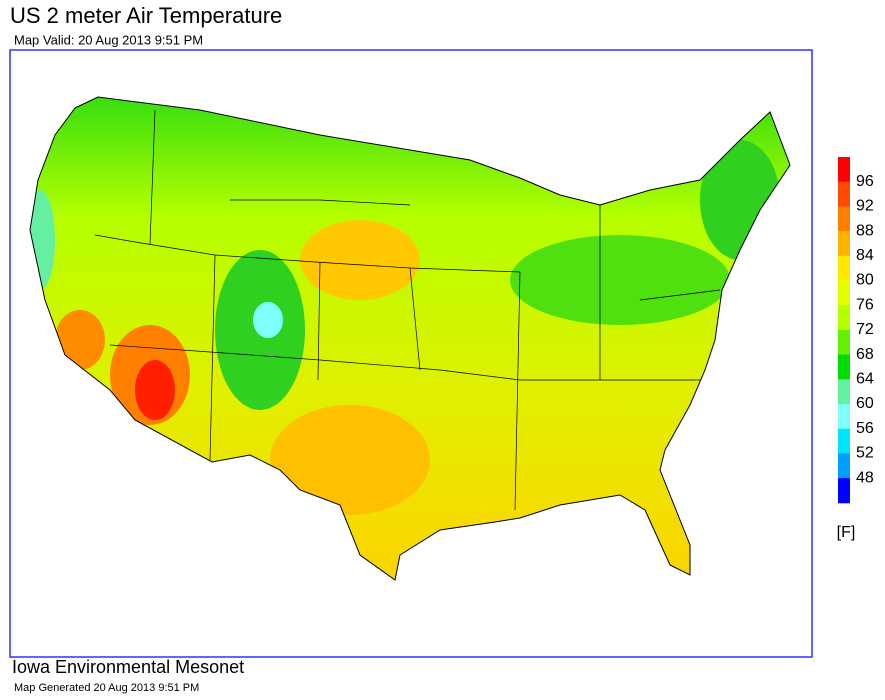  What do you see at coordinates (865, 453) in the screenshot?
I see `legend-label: 52` at bounding box center [865, 453].